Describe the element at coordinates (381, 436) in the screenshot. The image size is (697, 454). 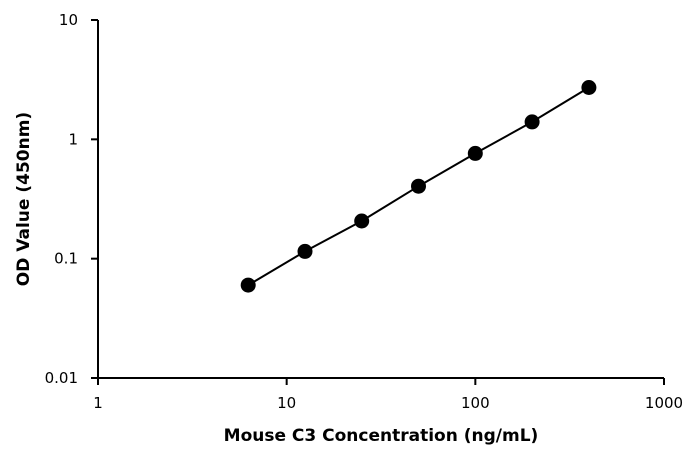
I see `x-axis-title: Mouse C3 Concentration (ng/mL)` at that location.